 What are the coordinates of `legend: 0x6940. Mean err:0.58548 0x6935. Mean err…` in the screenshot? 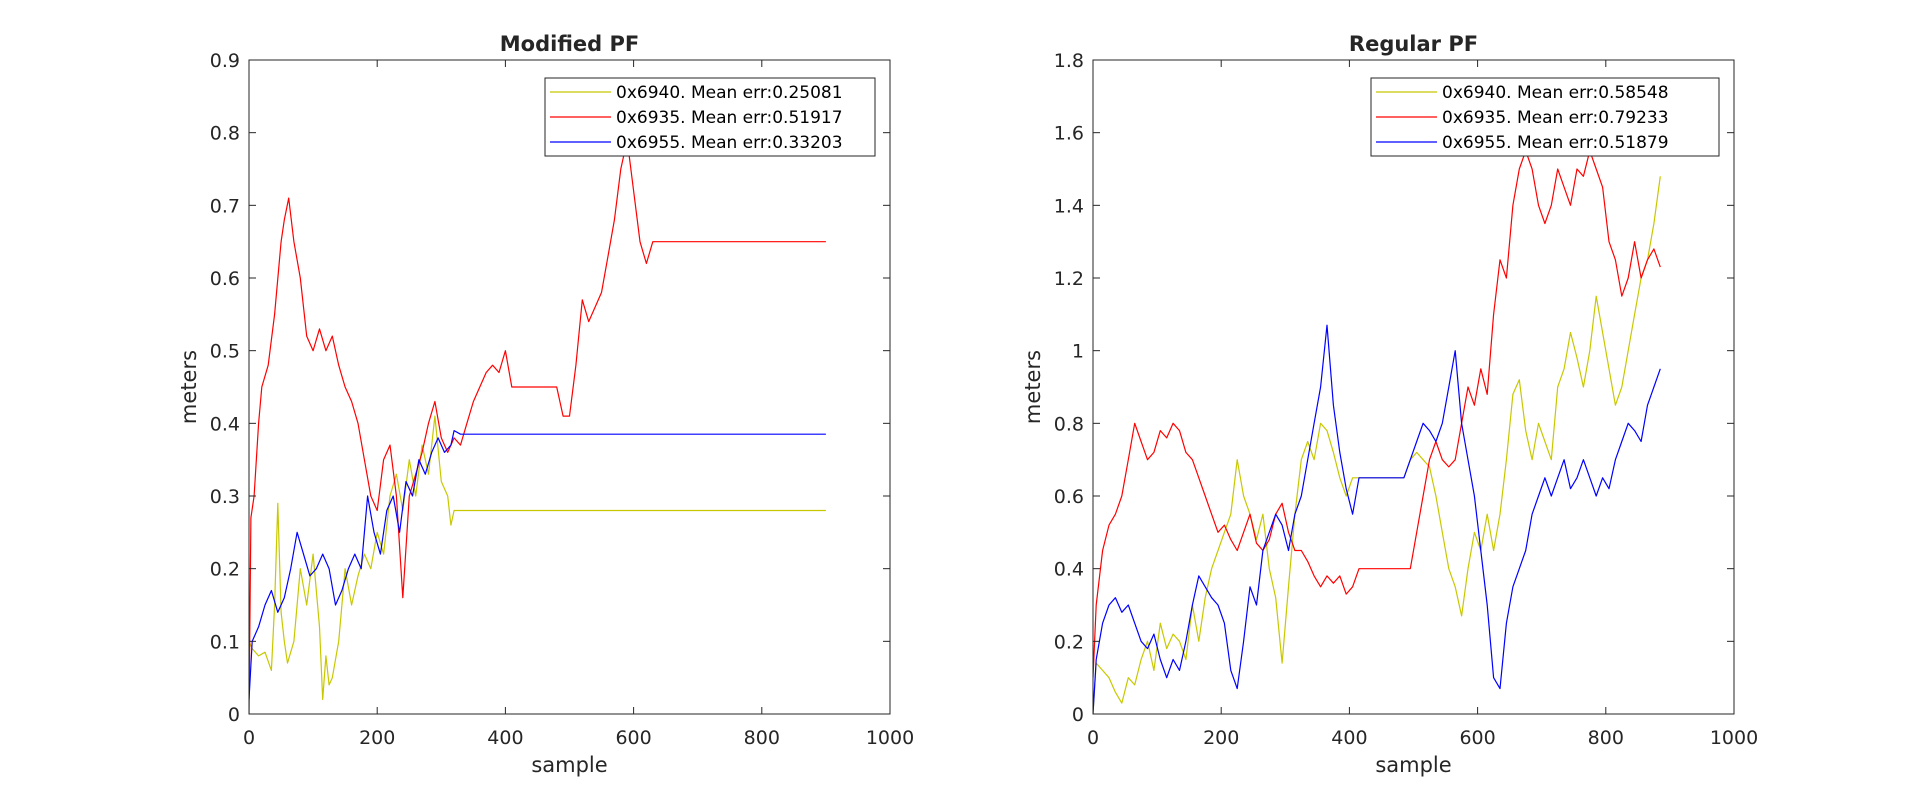 It's located at (1545, 117).